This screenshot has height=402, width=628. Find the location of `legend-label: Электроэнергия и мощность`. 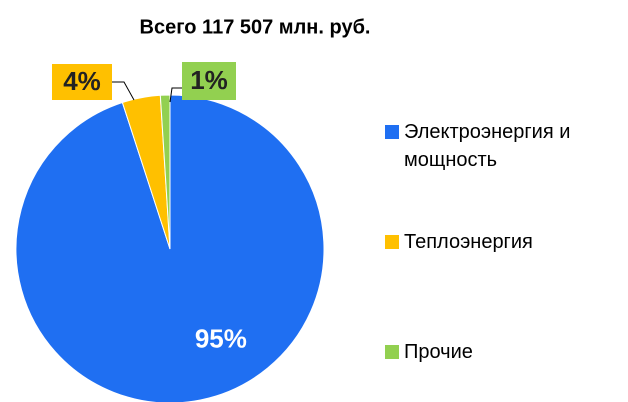

legend-label: Электроэнергия и мощность is located at coordinates (487, 146).